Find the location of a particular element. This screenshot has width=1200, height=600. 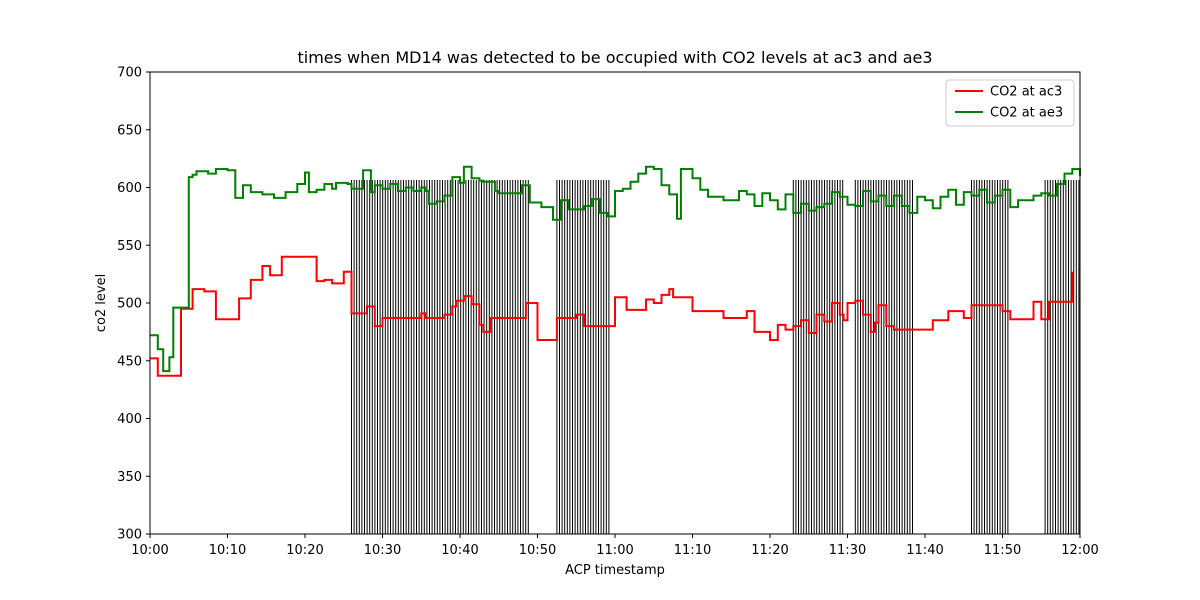

legend-label: CO2 at ae3 is located at coordinates (1026, 113).